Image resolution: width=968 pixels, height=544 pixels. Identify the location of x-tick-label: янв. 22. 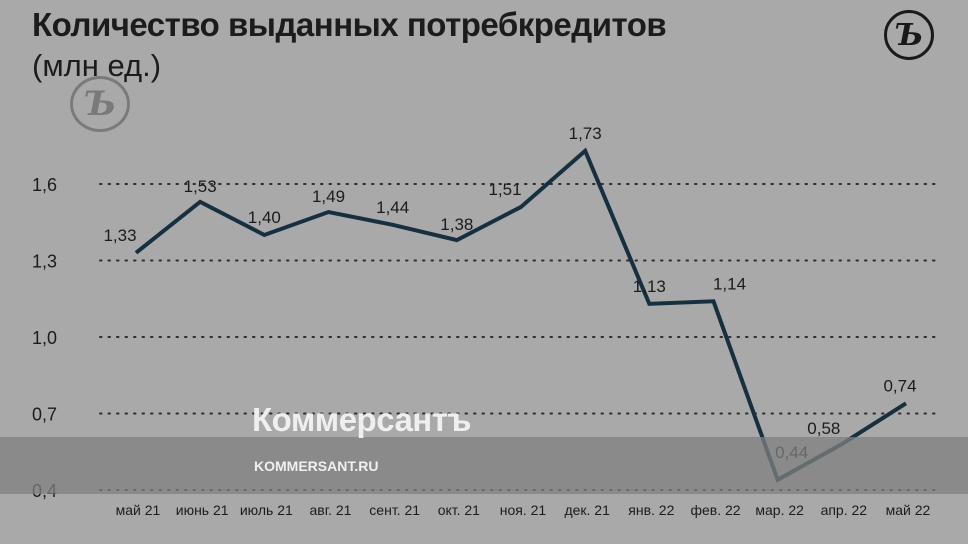
(651, 510).